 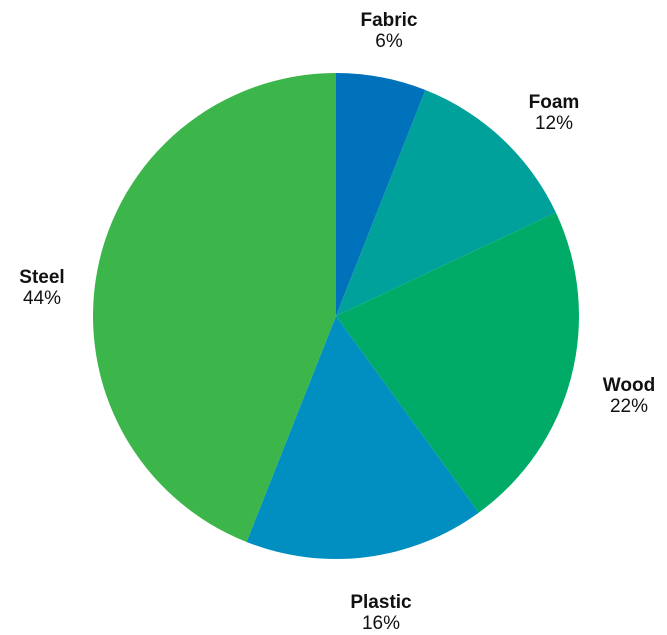 What do you see at coordinates (381, 602) in the screenshot?
I see `slice-name-plastic: Plastic` at bounding box center [381, 602].